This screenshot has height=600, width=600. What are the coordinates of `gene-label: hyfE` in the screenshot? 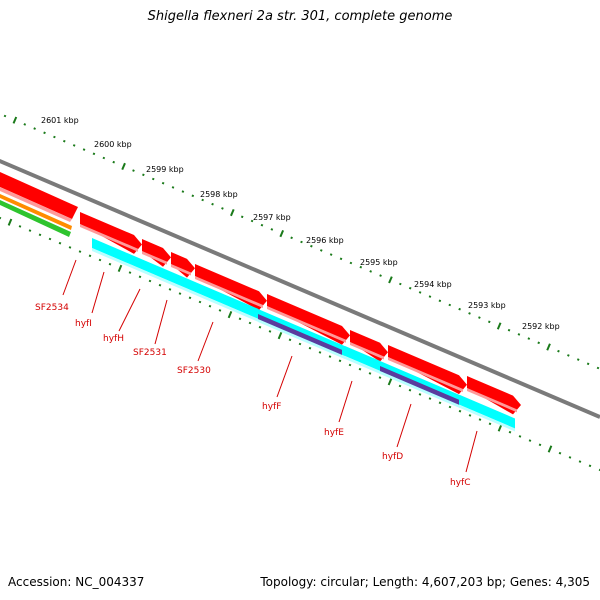 It's located at (334, 433).